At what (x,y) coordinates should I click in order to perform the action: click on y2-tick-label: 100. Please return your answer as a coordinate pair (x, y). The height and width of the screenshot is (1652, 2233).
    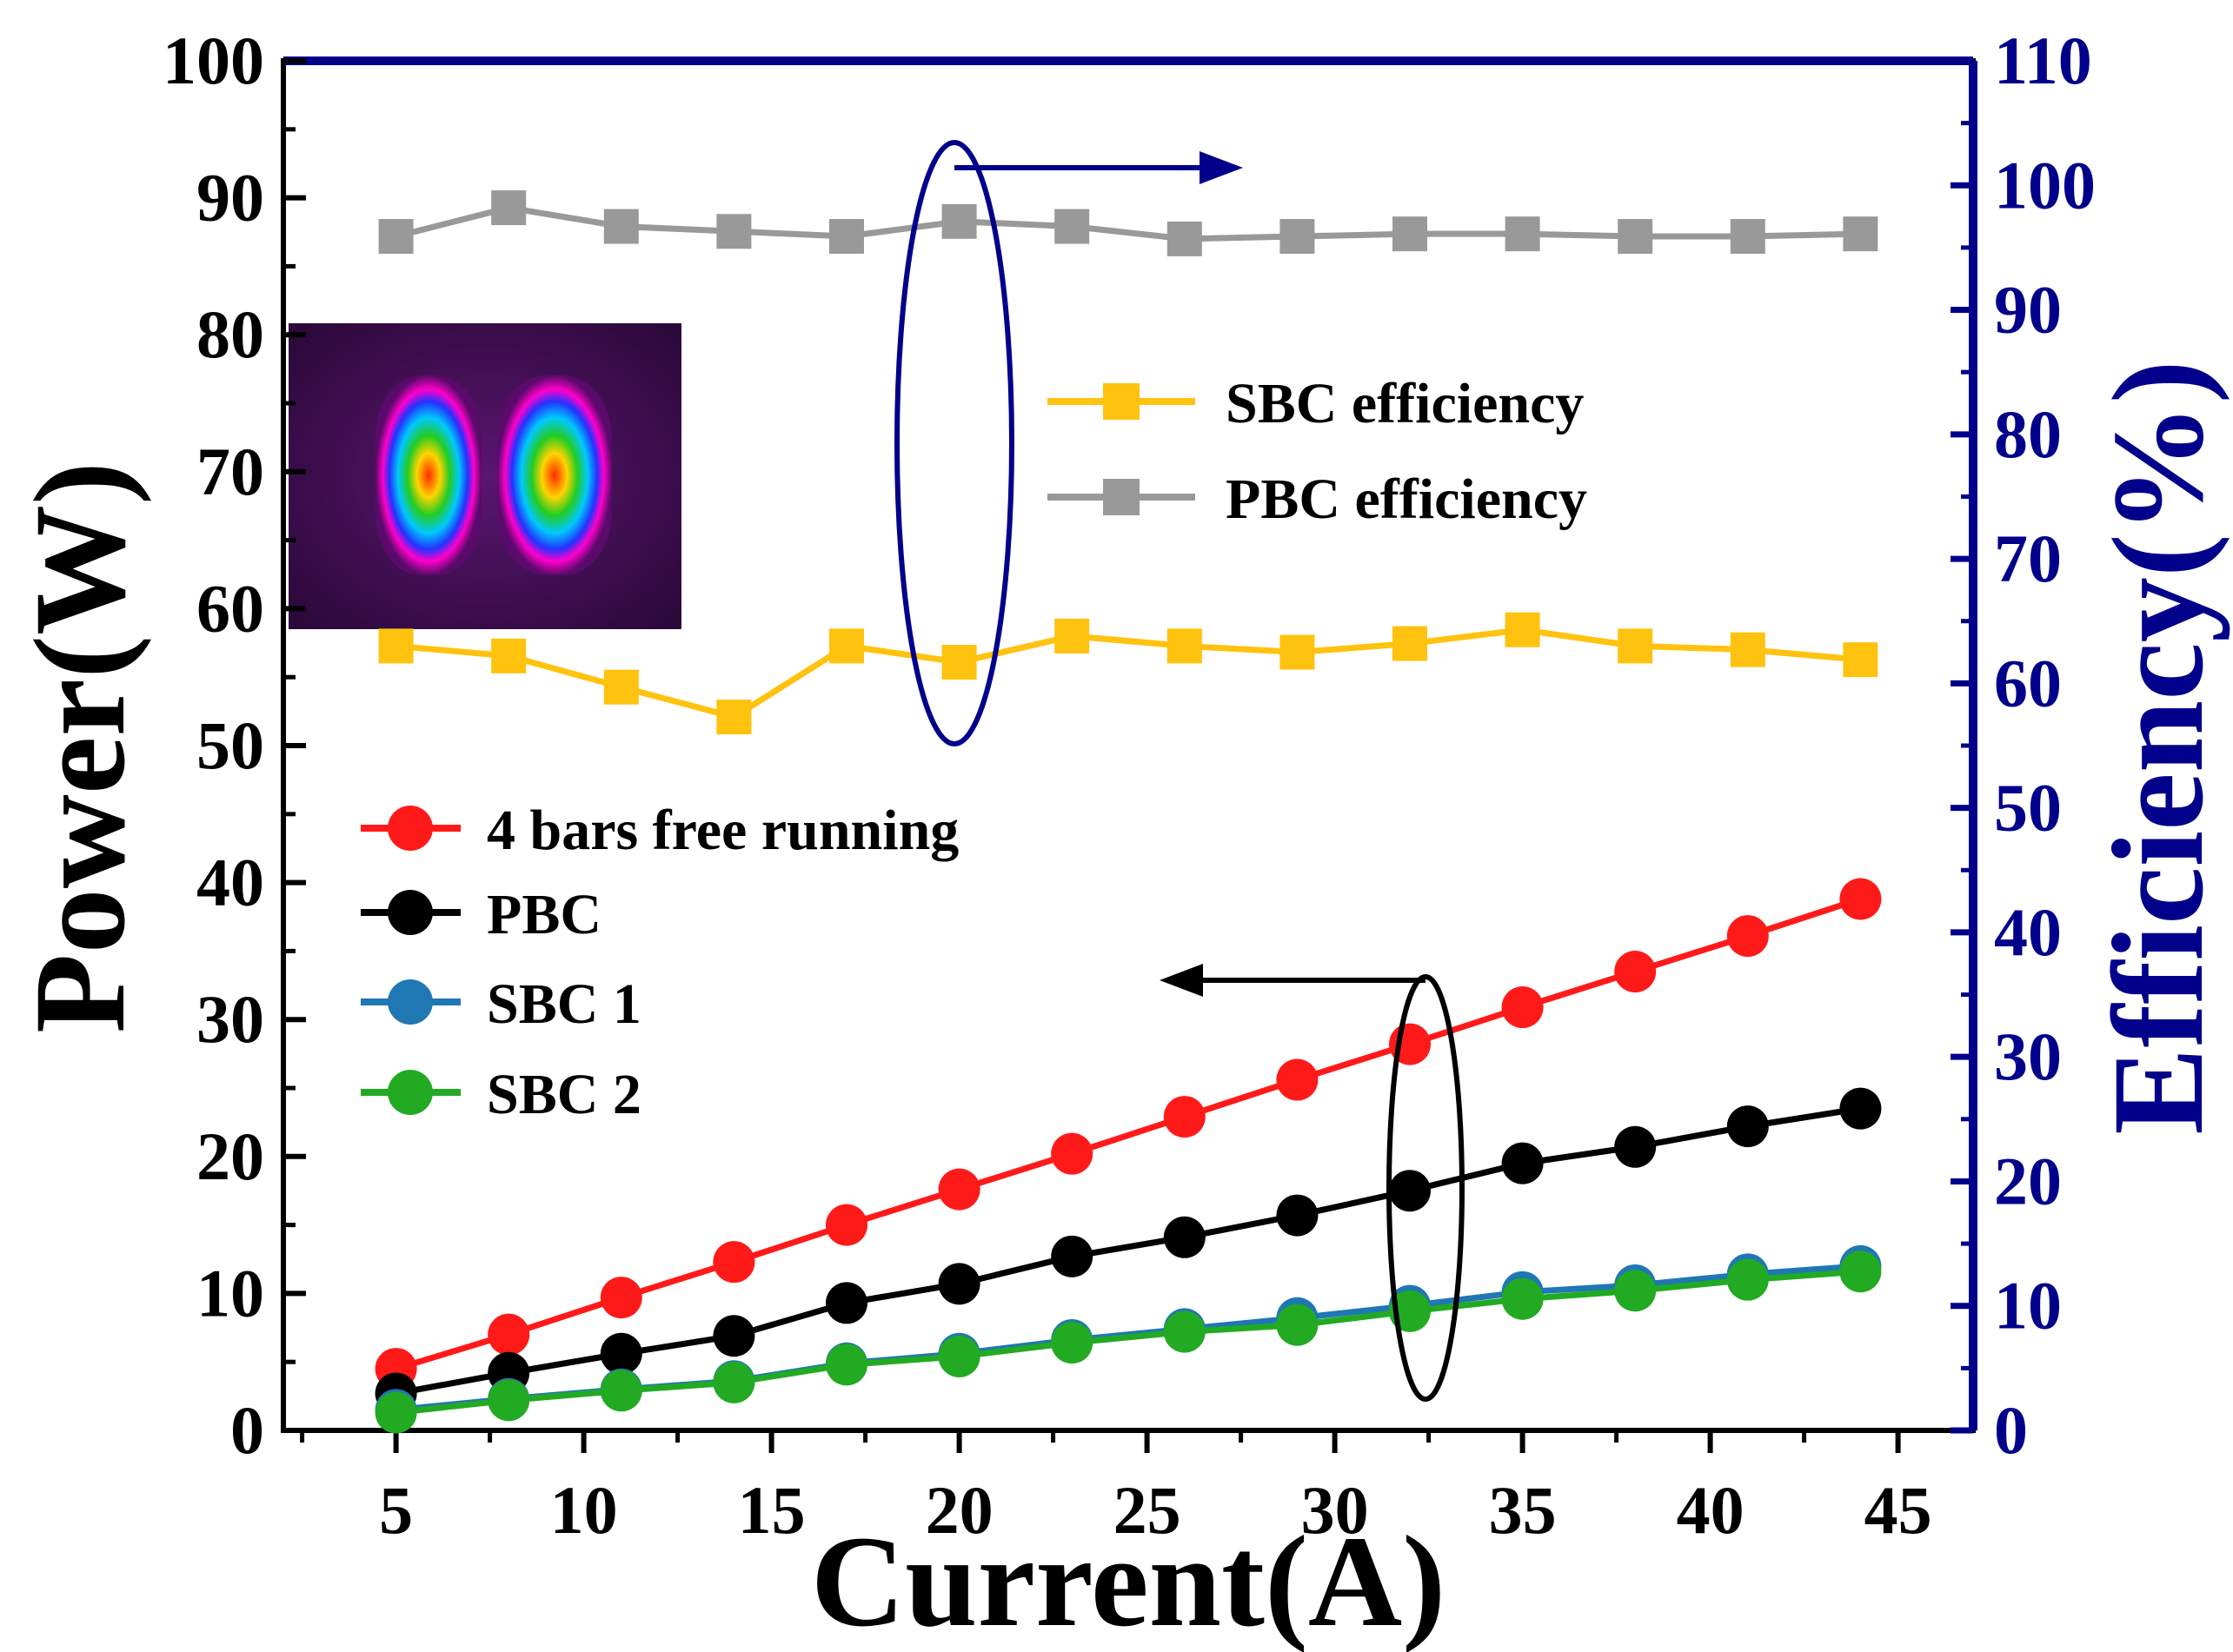
    Looking at the image, I should click on (2045, 184).